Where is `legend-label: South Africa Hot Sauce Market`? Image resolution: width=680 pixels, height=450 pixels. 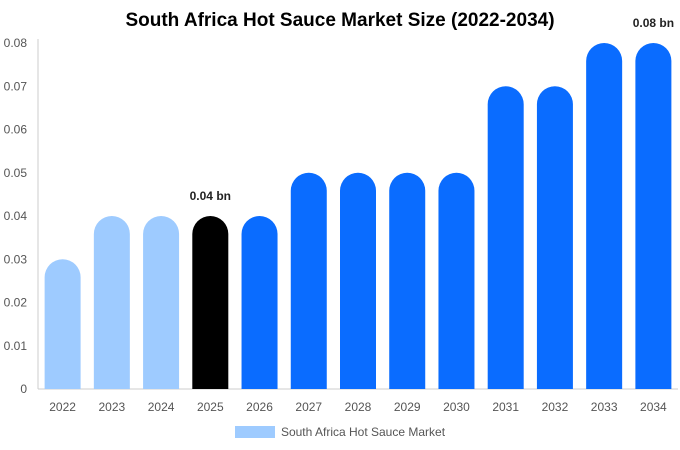 legend-label: South Africa Hot Sauce Market is located at coordinates (363, 432).